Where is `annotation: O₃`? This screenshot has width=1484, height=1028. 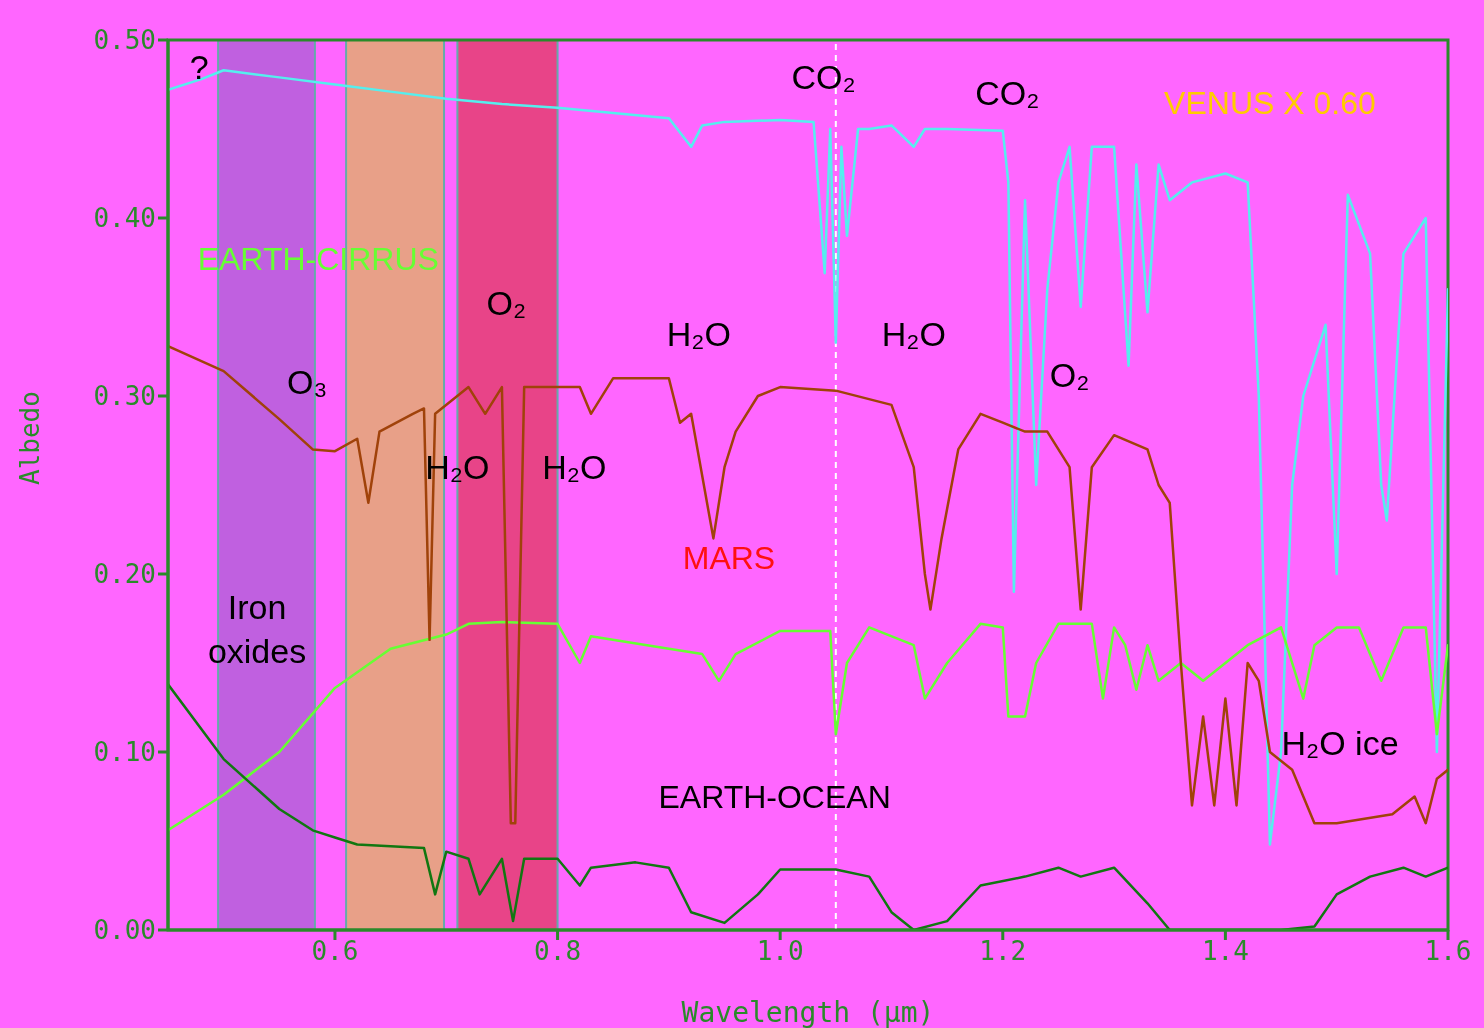
annotation: O₃ is located at coordinates (307, 381).